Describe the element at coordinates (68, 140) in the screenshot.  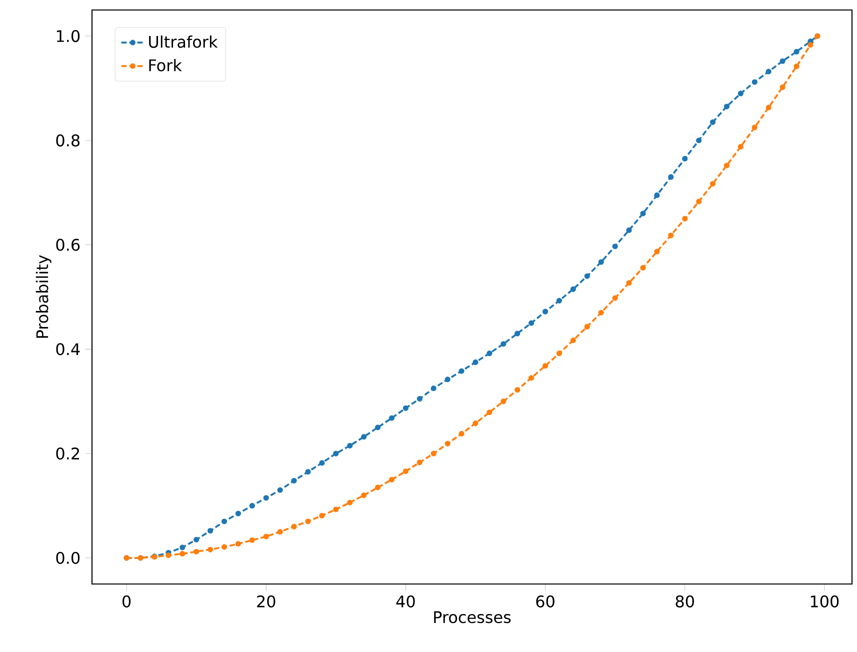
I see `y-tick-label: 0.8` at that location.